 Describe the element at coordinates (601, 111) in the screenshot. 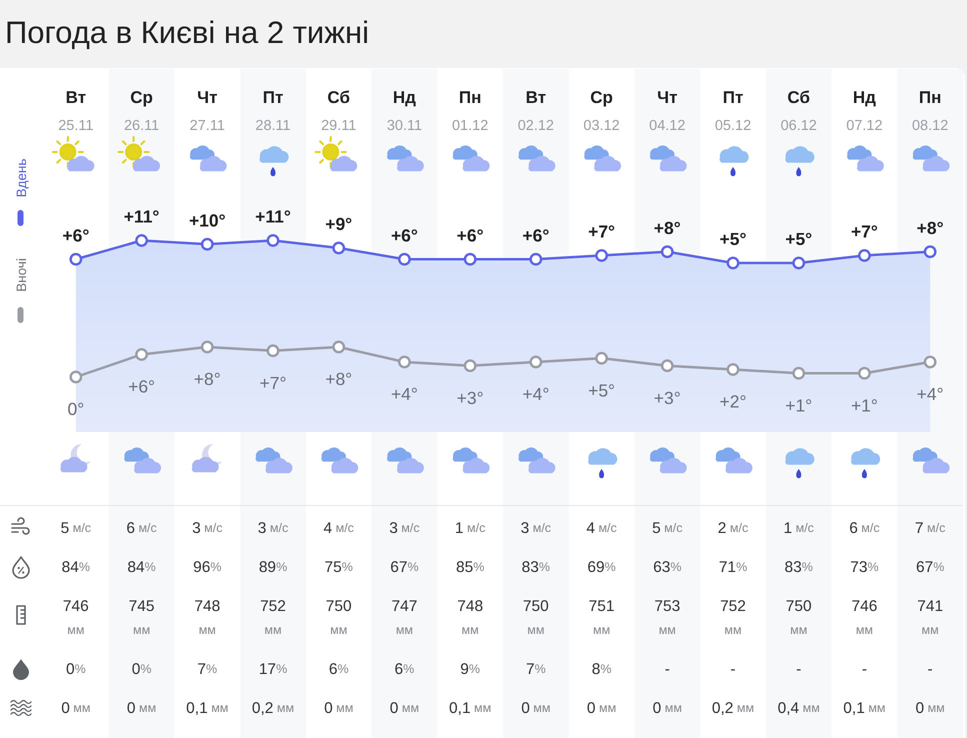

I see `x-tick-label: Ср 03.12` at that location.